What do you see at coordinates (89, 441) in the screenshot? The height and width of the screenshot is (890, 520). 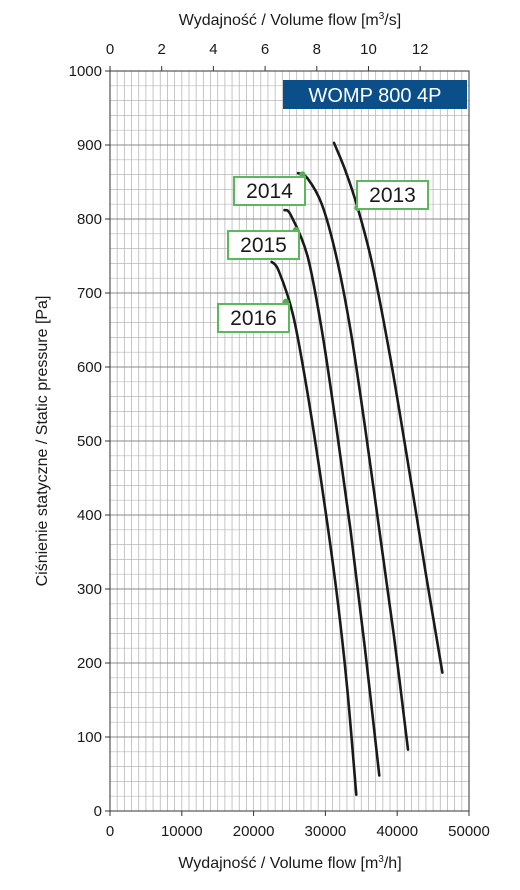 I see `y-tick-label: 500` at bounding box center [89, 441].